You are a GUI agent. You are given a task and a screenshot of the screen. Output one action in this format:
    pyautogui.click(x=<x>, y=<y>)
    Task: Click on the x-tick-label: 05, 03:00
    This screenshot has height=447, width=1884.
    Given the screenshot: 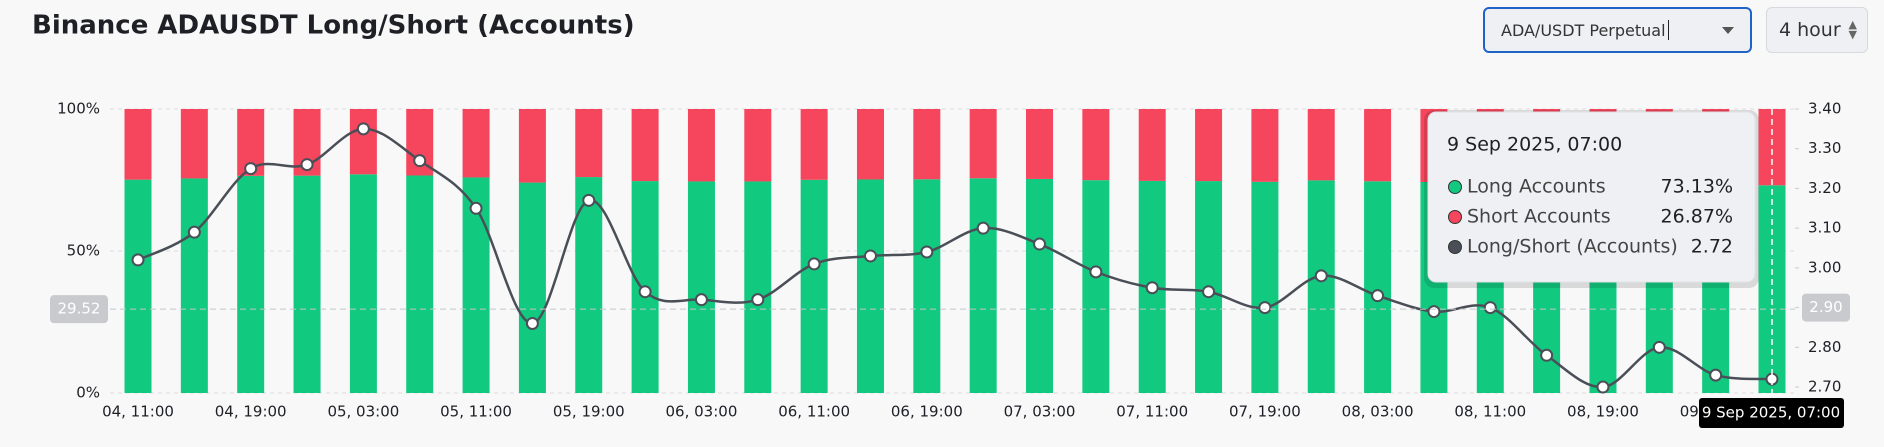 What is the action you would take?
    pyautogui.click(x=363, y=412)
    